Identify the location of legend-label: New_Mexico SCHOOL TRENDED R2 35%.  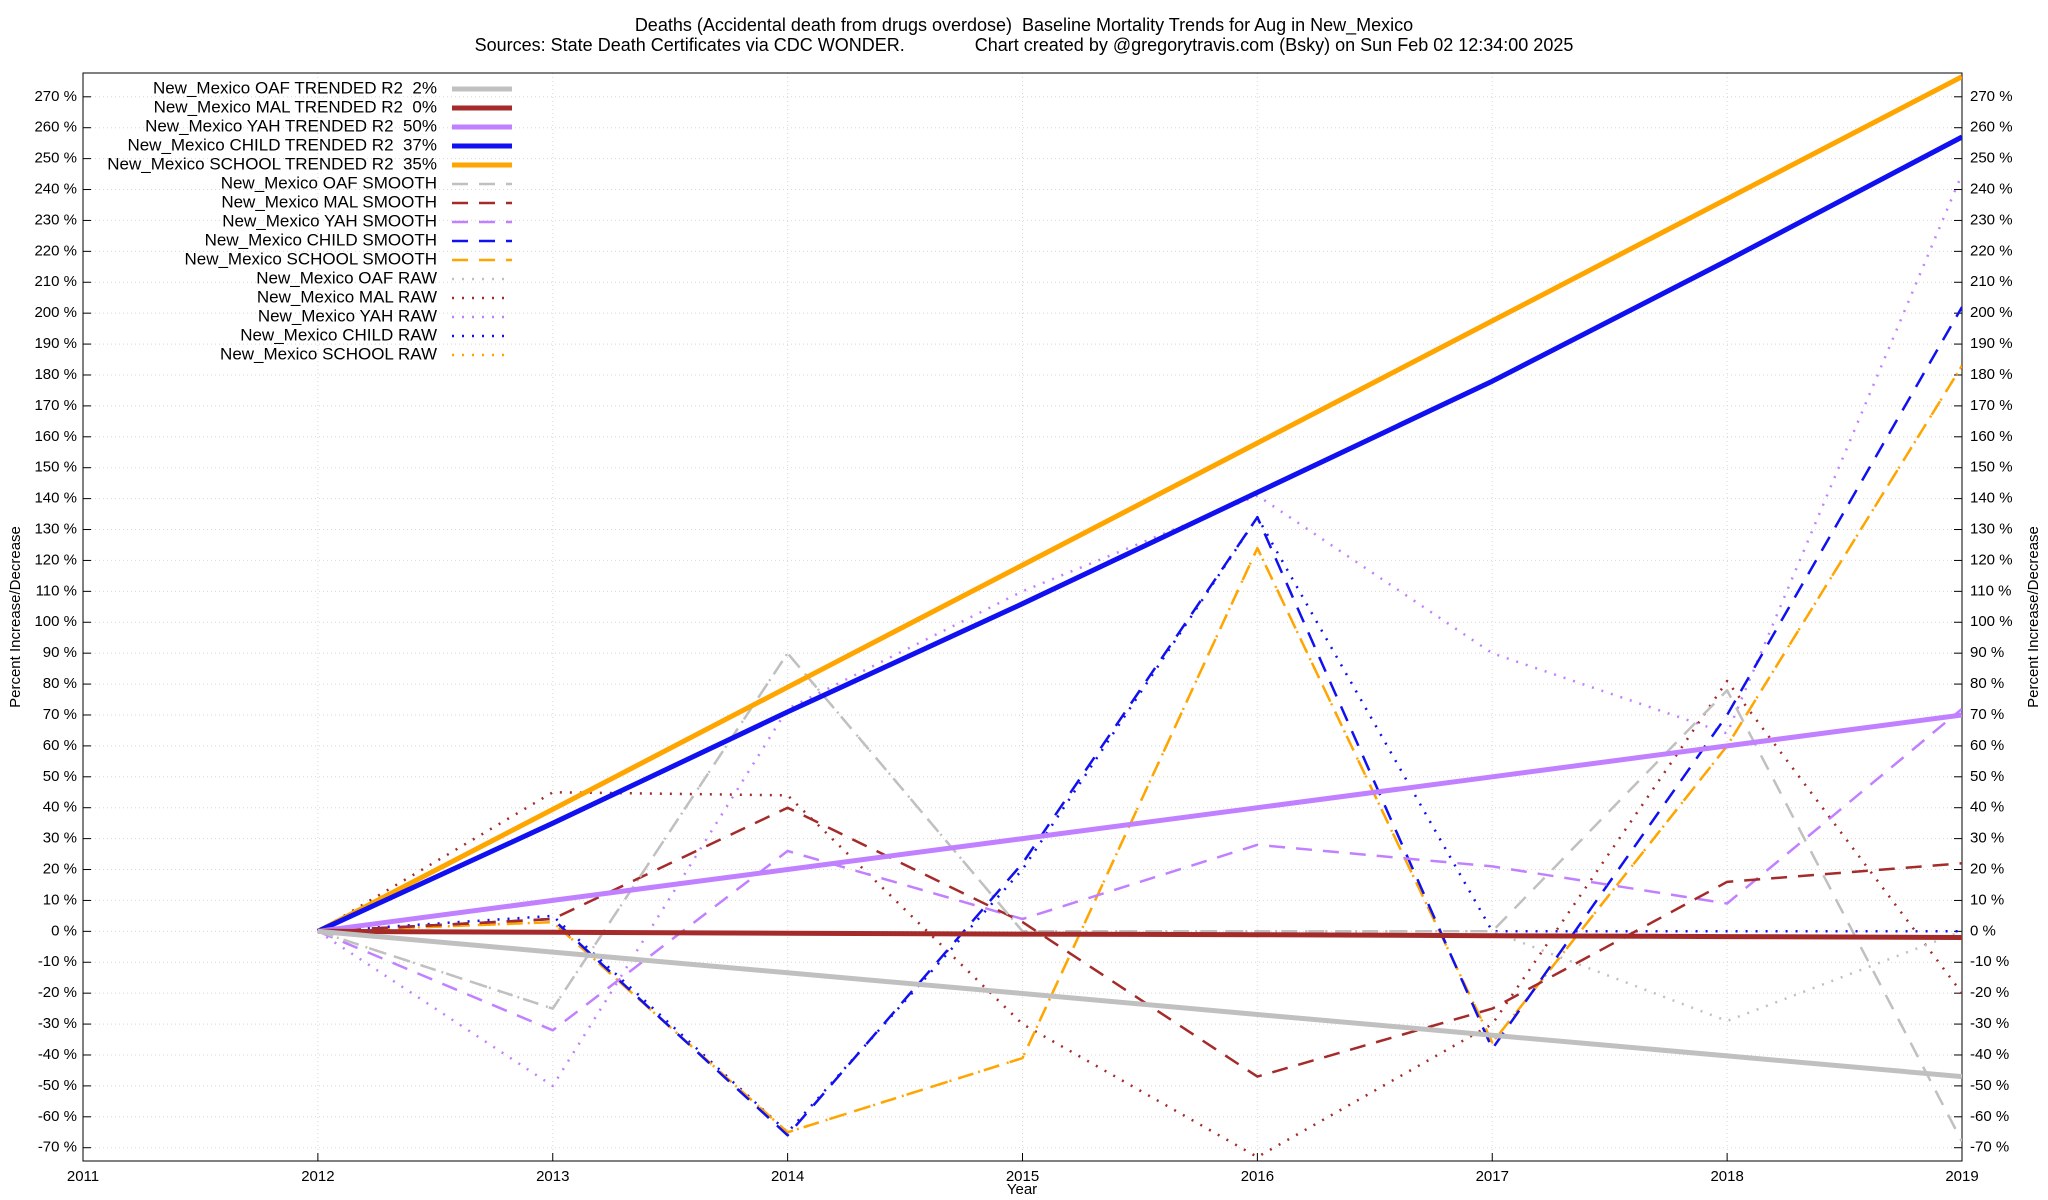
(272, 163).